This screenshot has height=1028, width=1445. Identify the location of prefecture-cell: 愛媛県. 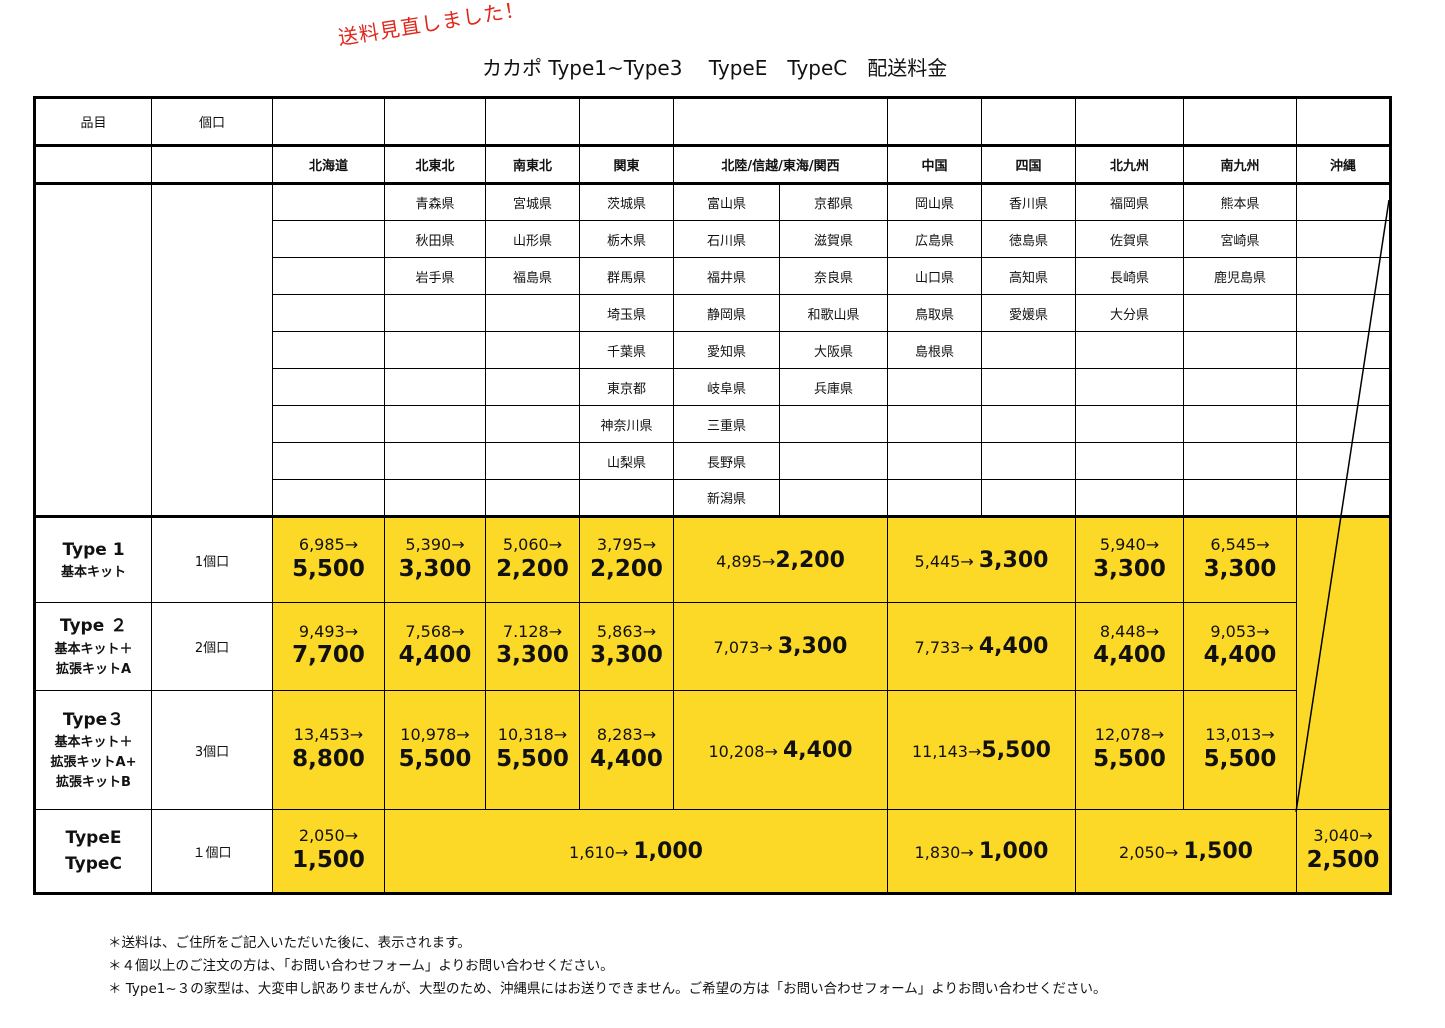
(1028, 313).